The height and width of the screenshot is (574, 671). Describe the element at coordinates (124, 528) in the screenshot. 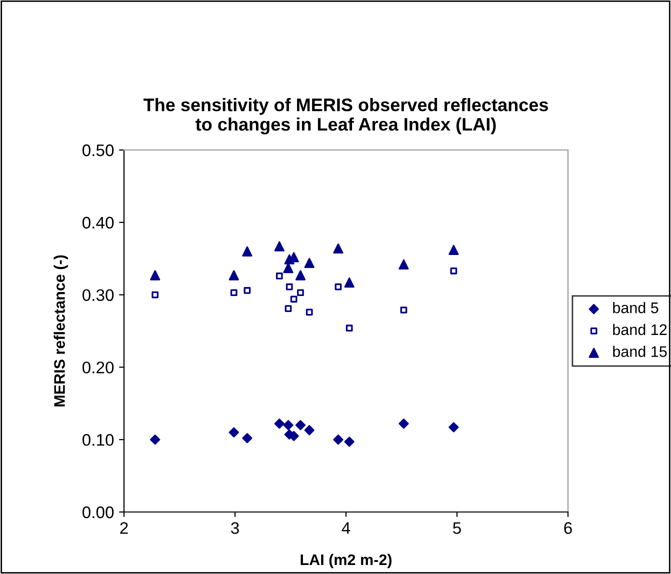

I see `x-tick-label: 2` at that location.